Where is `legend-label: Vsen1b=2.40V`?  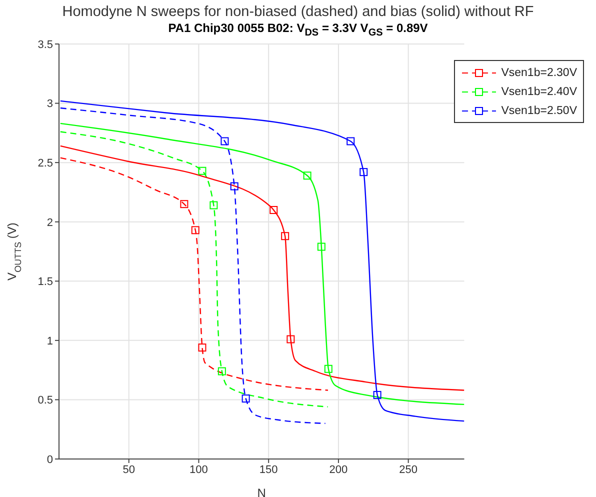 legend-label: Vsen1b=2.40V is located at coordinates (539, 92).